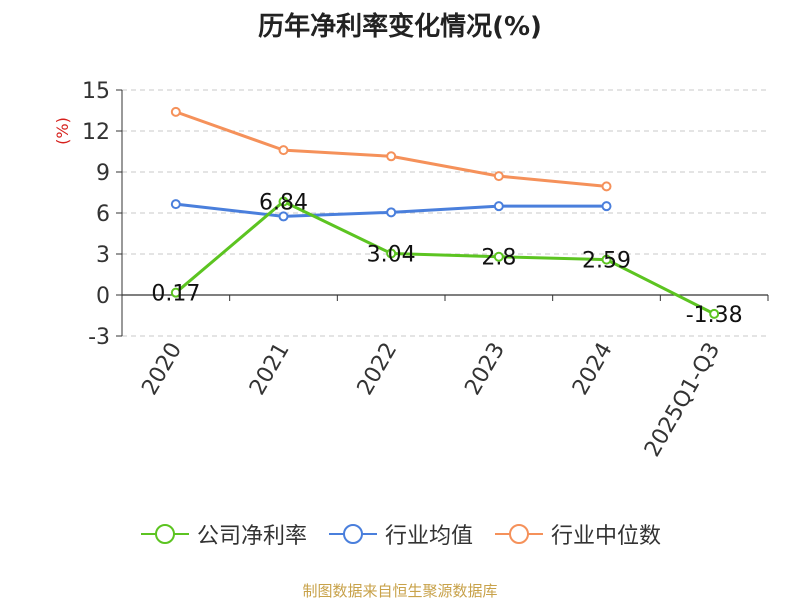 The height and width of the screenshot is (601, 800). I want to click on source-note: 制图数据来自恒生聚源数据库, so click(400, 591).